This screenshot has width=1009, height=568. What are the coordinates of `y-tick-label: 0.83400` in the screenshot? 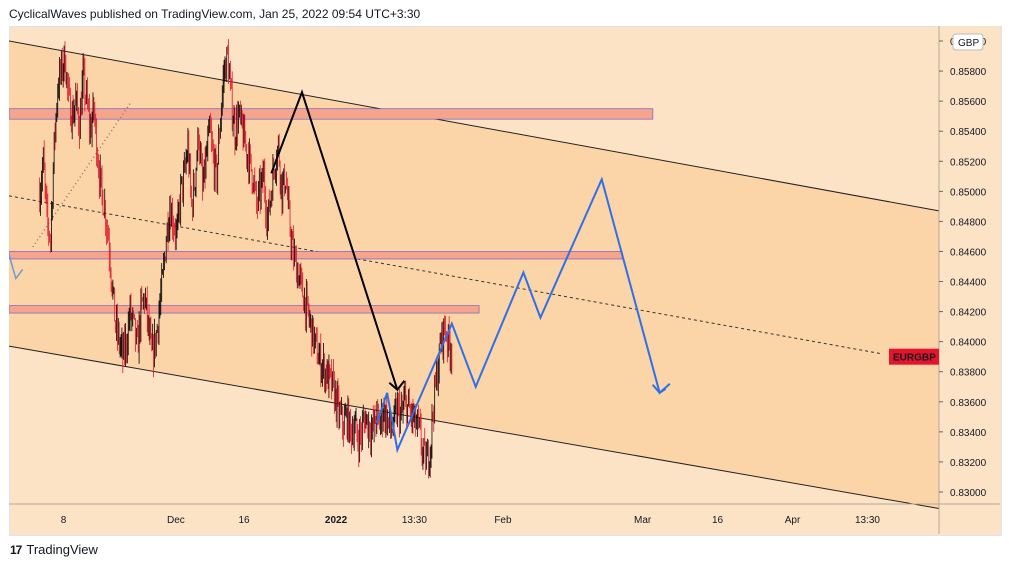 It's located at (968, 433).